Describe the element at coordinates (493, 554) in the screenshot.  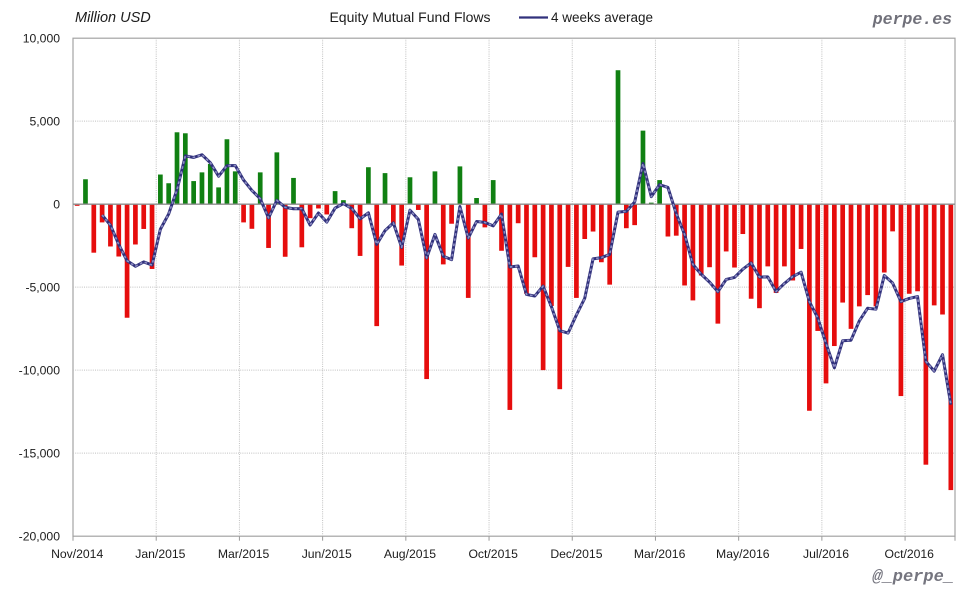
I see `svg-text: Oct/2015` at that location.